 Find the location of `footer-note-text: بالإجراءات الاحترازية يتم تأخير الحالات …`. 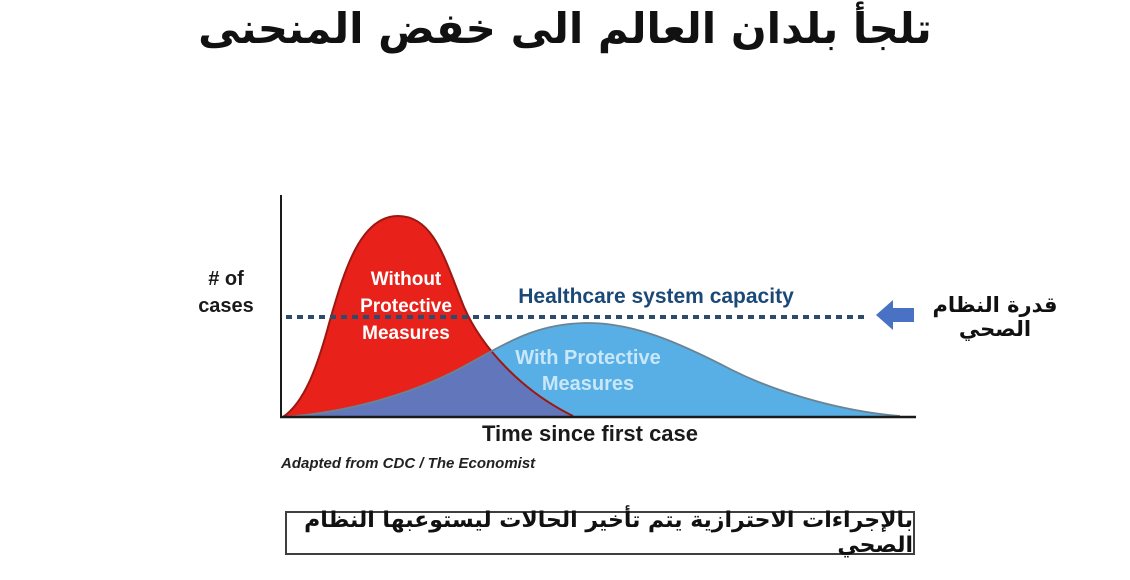

footer-note-text: بالإجراءات الاحترازية يتم تأخير الحالات … is located at coordinates (608, 533).